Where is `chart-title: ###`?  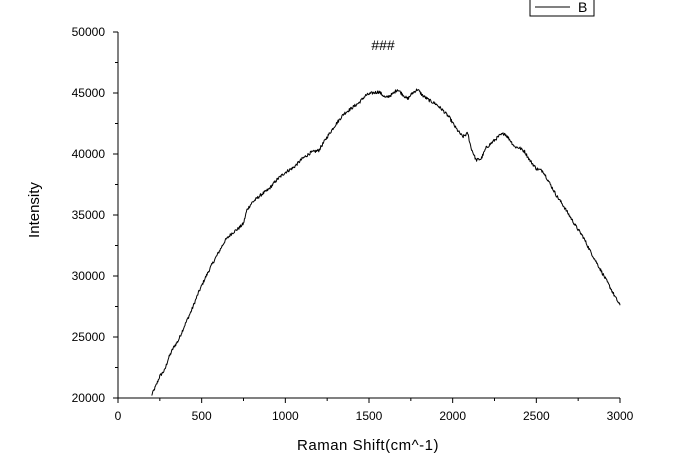
chart-title: ### is located at coordinates (383, 45).